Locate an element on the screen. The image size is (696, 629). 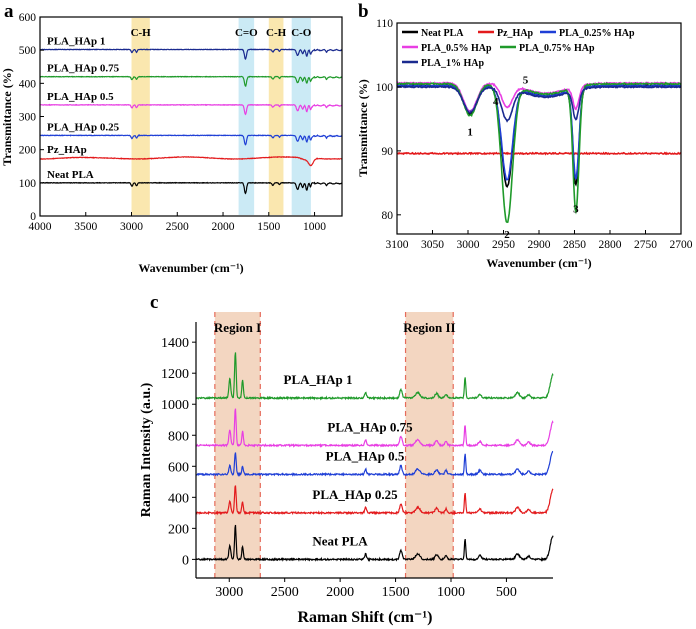
x-tick-label-2700: 2700 is located at coordinates (681, 245).